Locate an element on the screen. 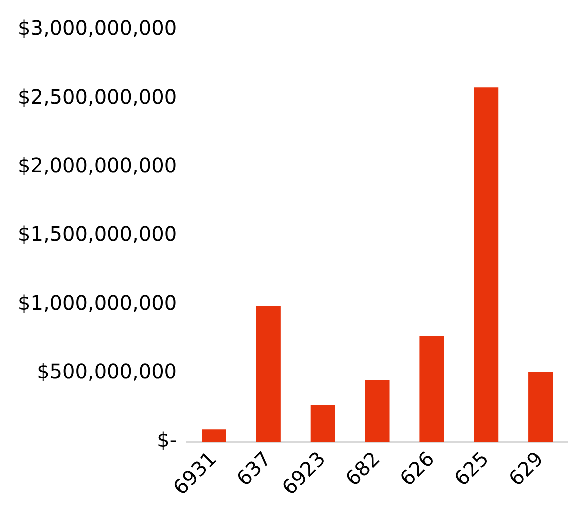  y-tick-label: $1,000,000,000 is located at coordinates (98, 302).